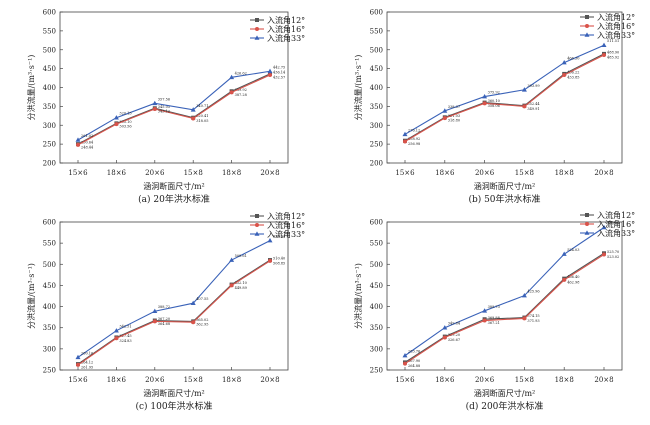  What do you see at coordinates (414, 130) in the screenshot?
I see `data-label: 276.12` at bounding box center [414, 130].